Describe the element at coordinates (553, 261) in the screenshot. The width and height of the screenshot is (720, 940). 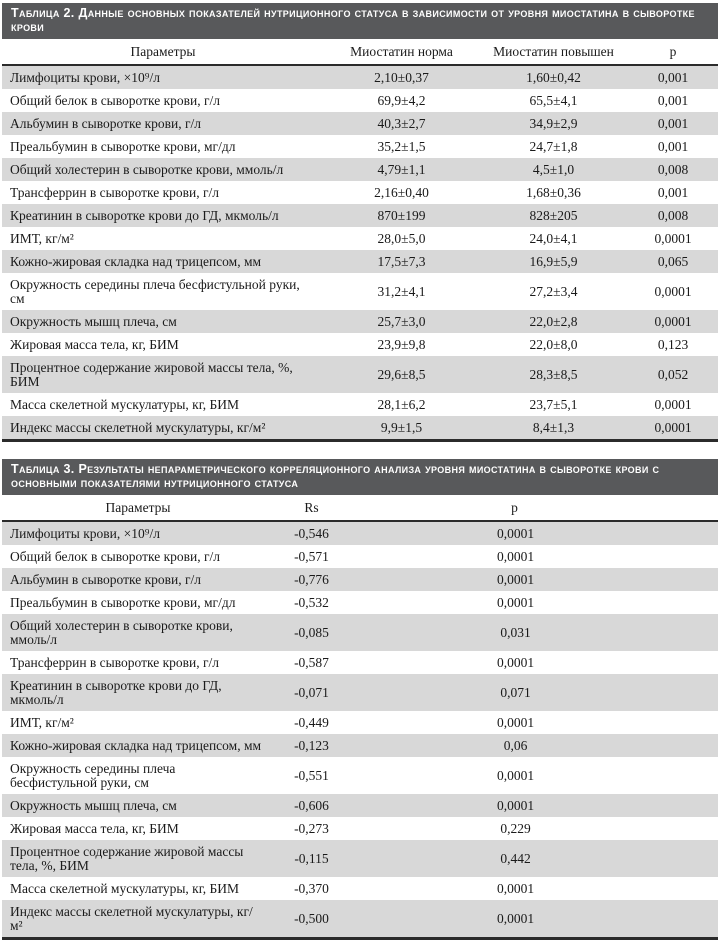
I see `elevated-value-cell: 16,9±5,9` at that location.